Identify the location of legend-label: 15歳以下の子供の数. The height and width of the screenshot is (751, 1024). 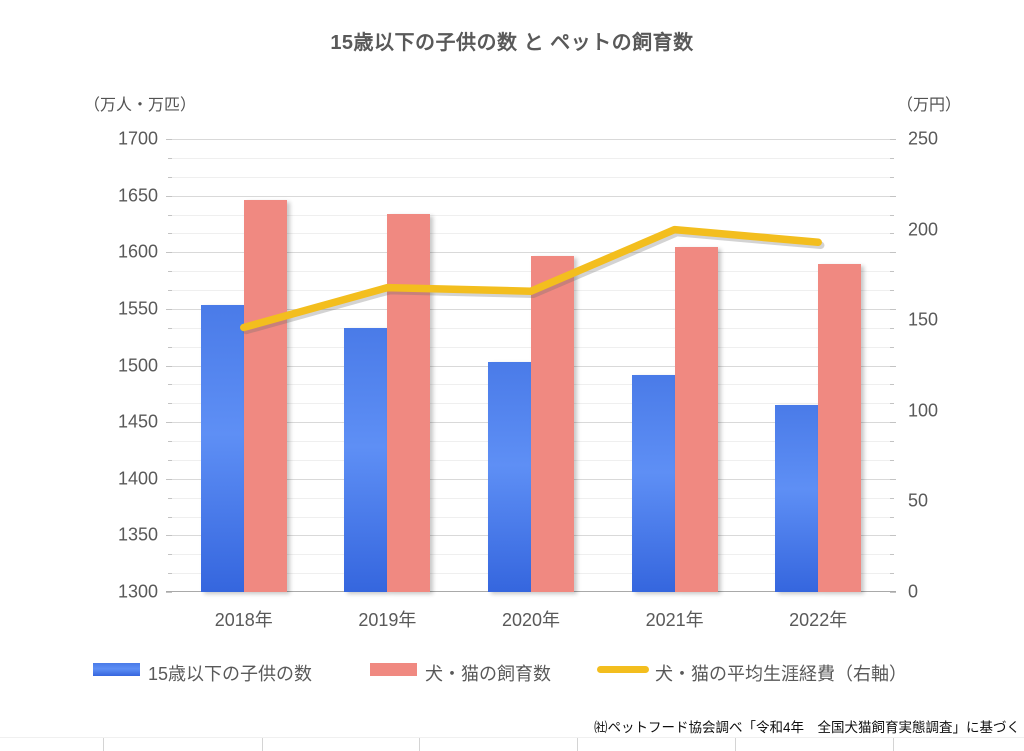
(230, 674).